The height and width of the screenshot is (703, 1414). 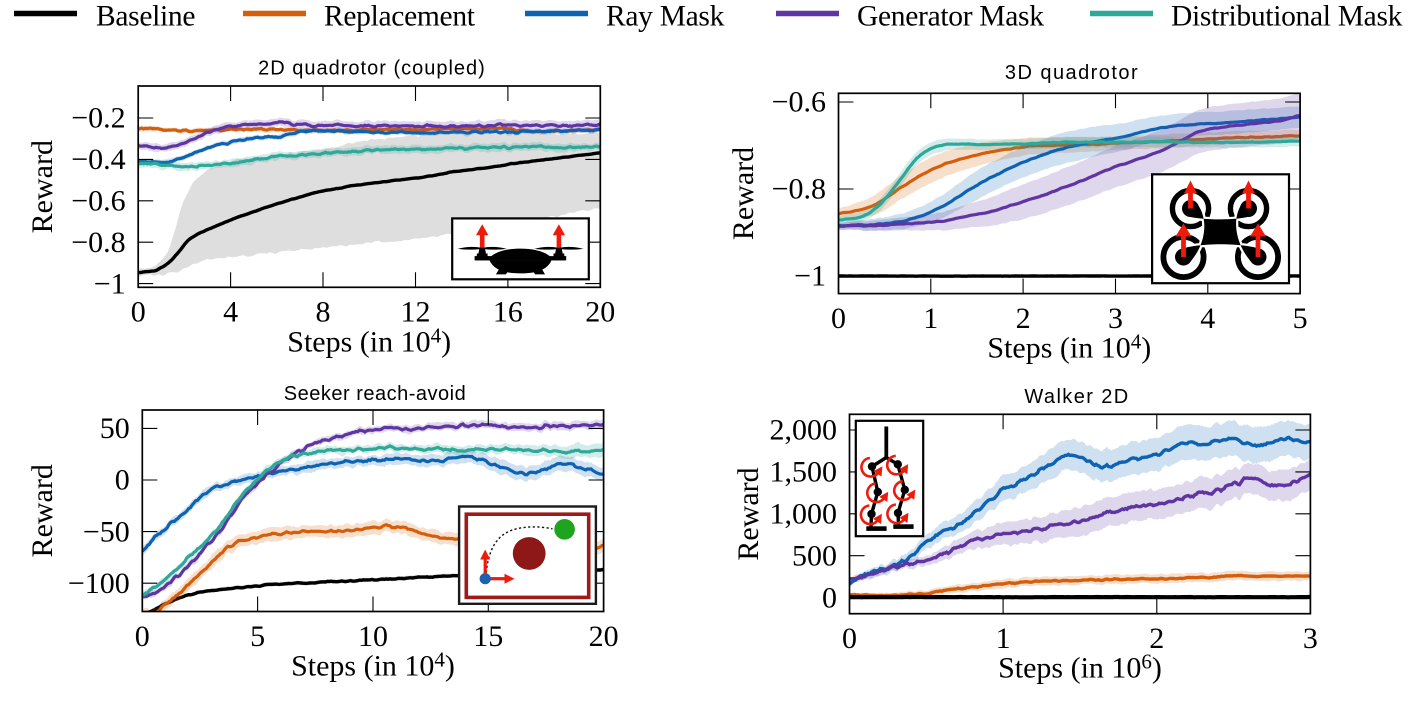 I want to click on svg-text: −50, so click(x=106, y=531).